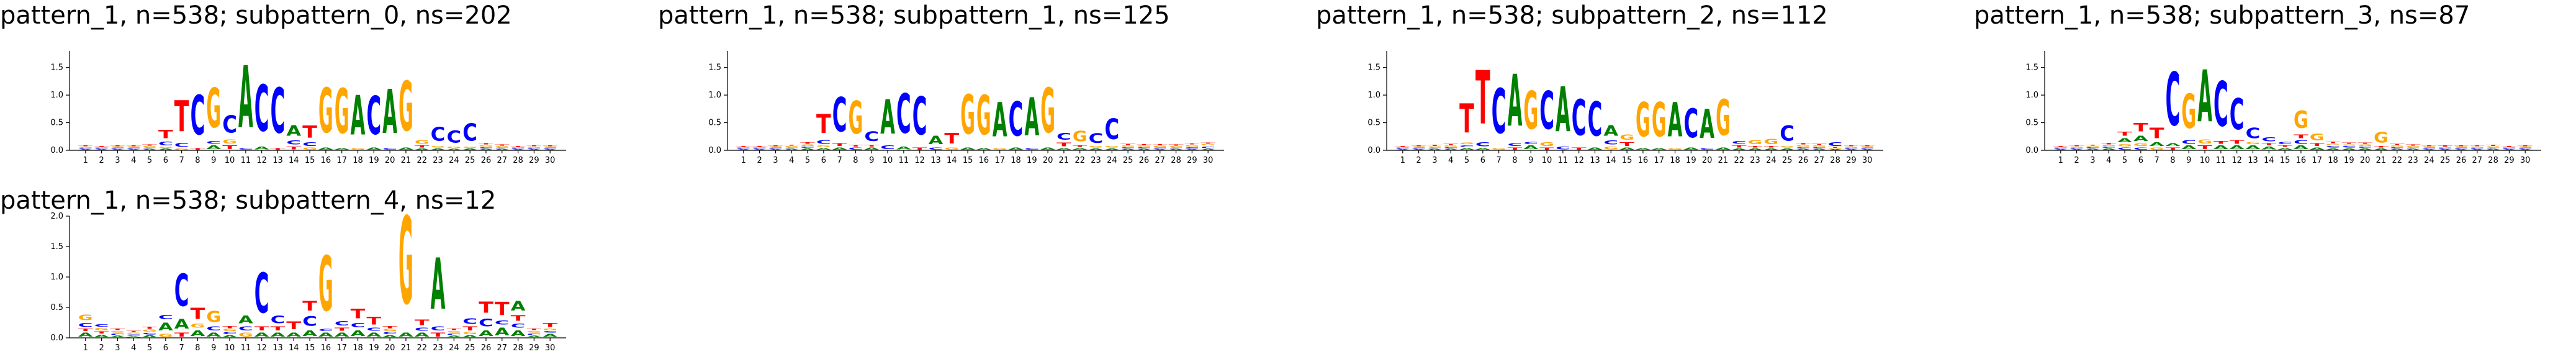  Describe the element at coordinates (935, 160) in the screenshot. I see `x-tick-label: 13` at that location.